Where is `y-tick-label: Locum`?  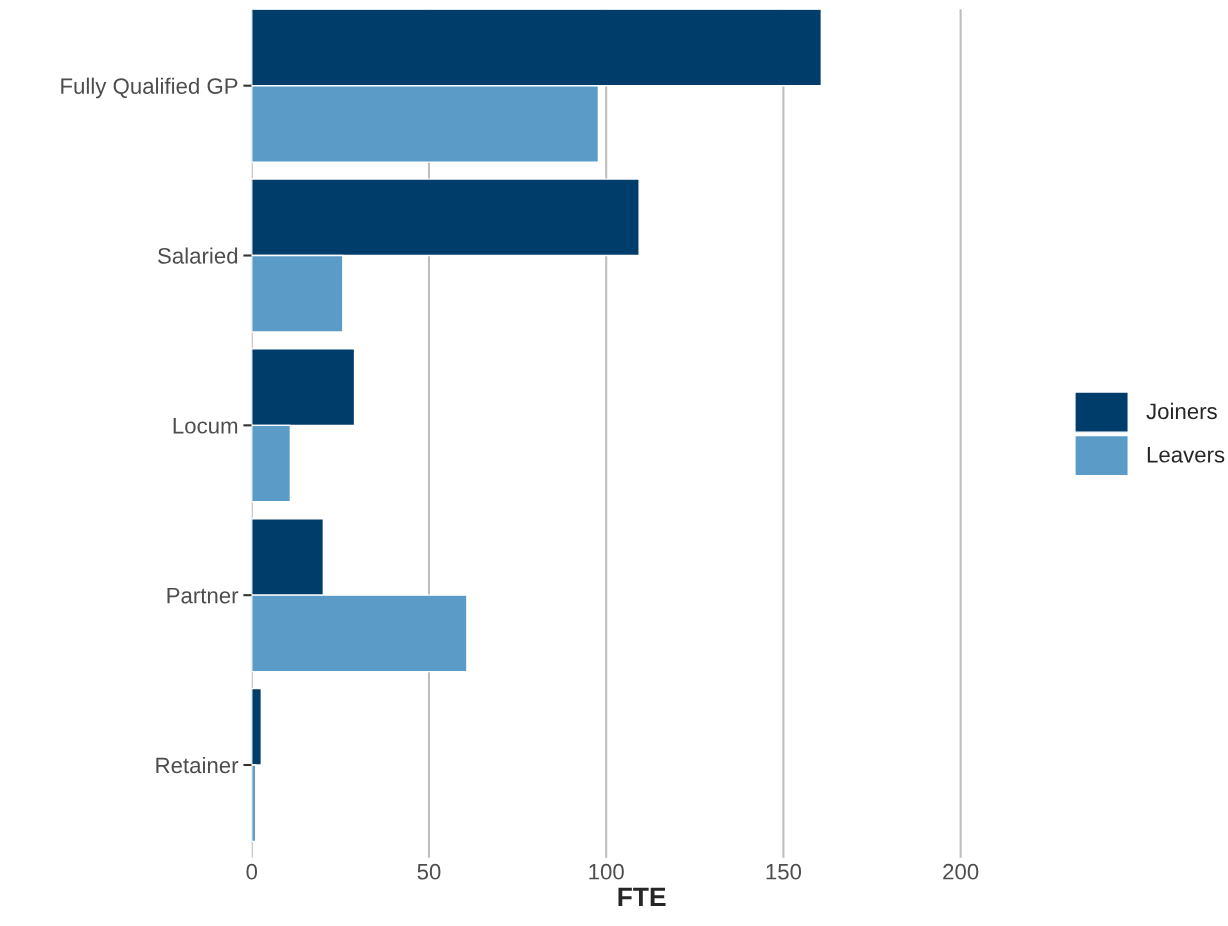 y-tick-label: Locum is located at coordinates (205, 426).